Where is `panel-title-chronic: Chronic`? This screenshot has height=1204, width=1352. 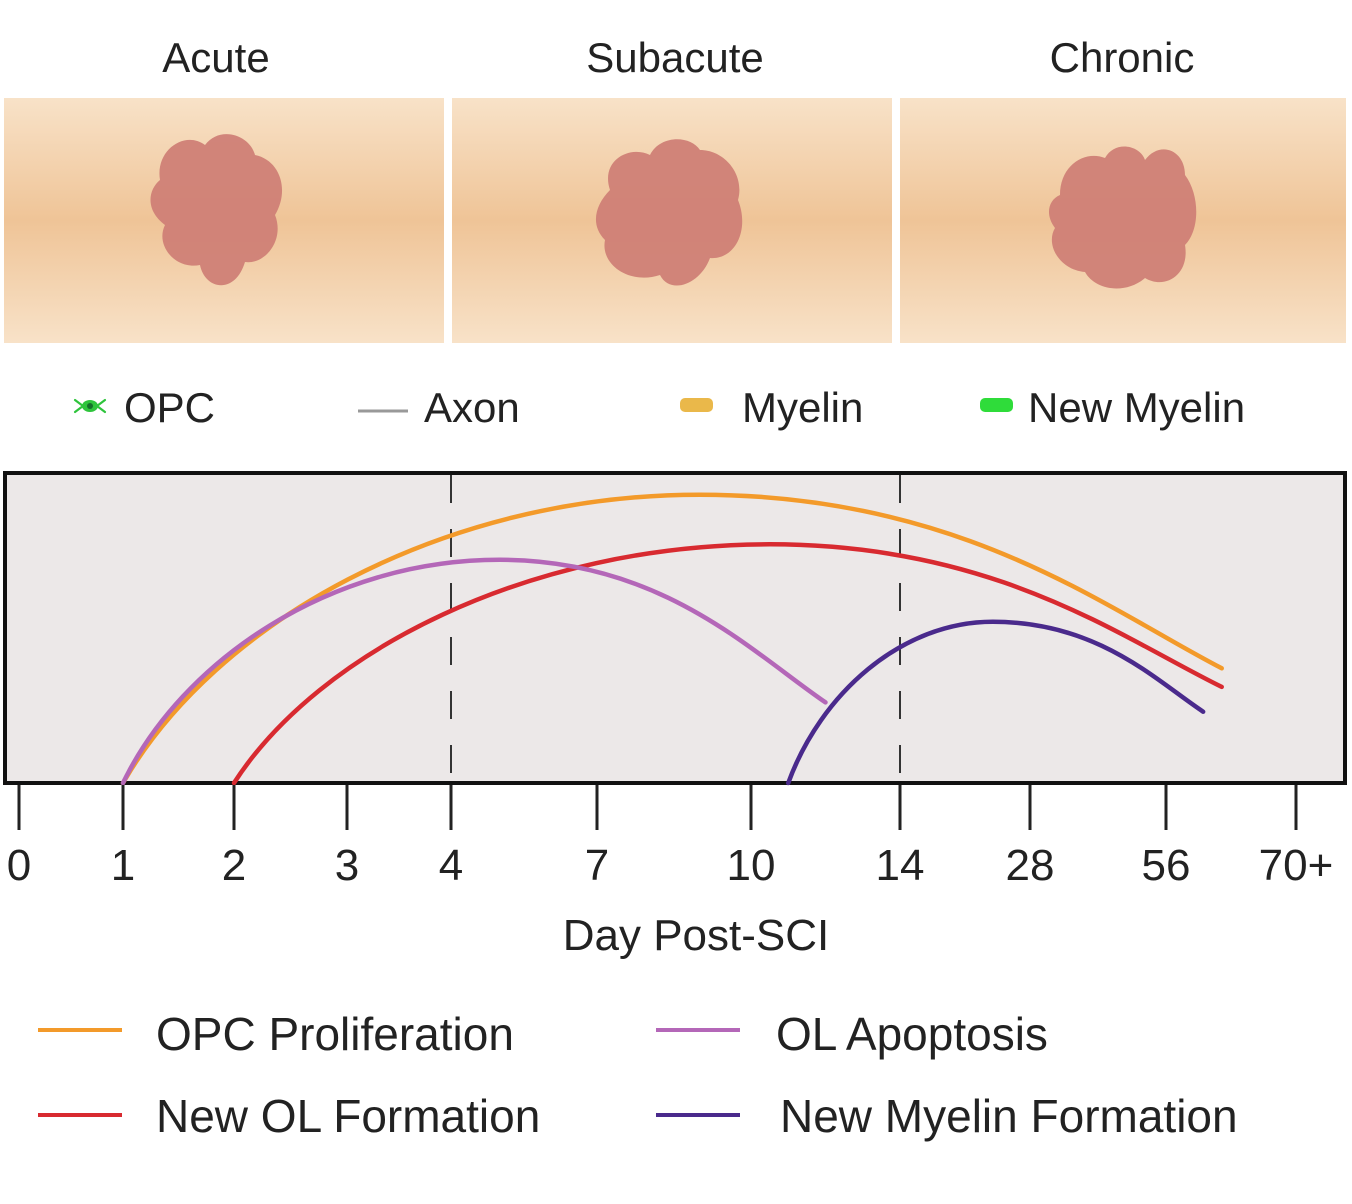 panel-title-chronic: Chronic is located at coordinates (1122, 57).